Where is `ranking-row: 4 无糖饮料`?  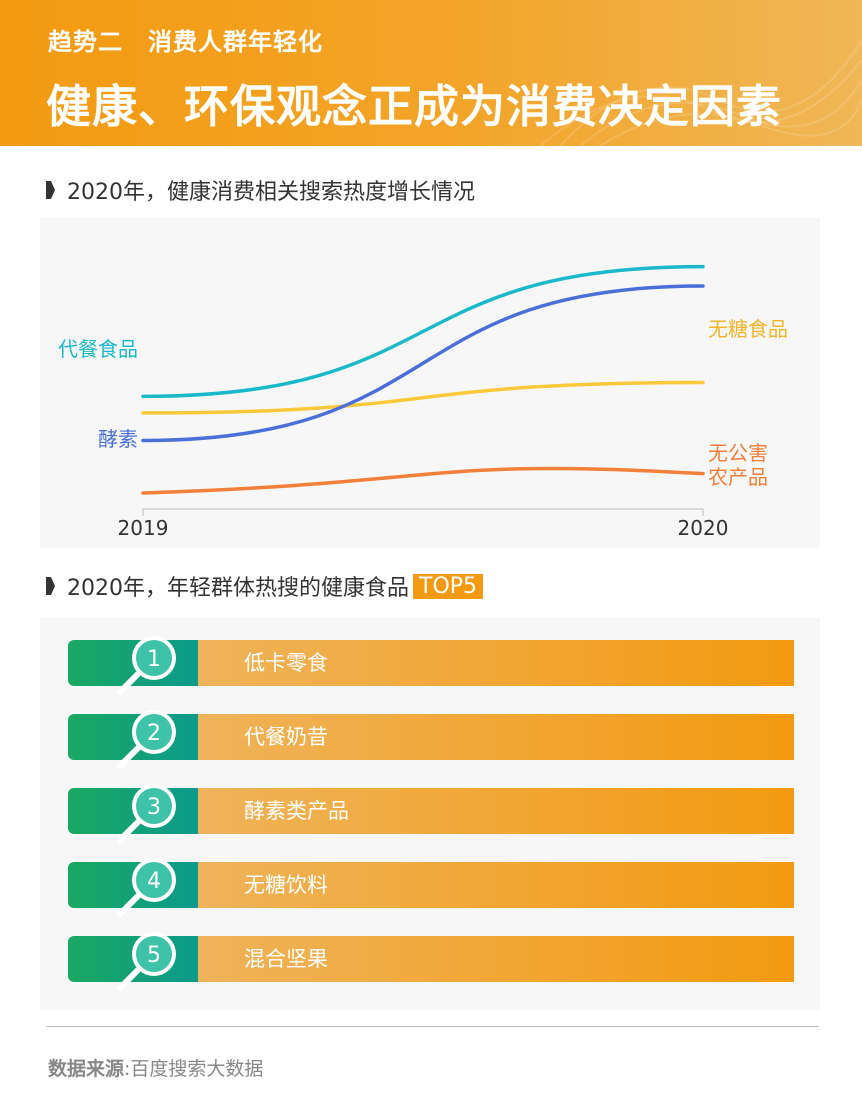 ranking-row: 4 无糖饮料 is located at coordinates (431, 887).